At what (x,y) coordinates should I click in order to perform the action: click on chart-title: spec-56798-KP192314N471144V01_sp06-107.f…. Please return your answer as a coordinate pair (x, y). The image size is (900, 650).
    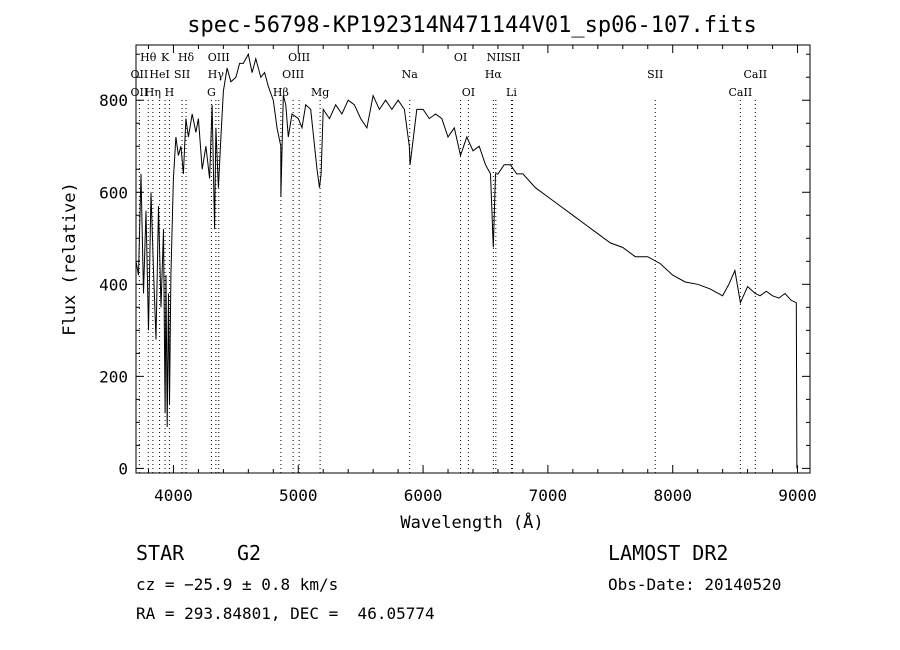
    Looking at the image, I should click on (472, 25).